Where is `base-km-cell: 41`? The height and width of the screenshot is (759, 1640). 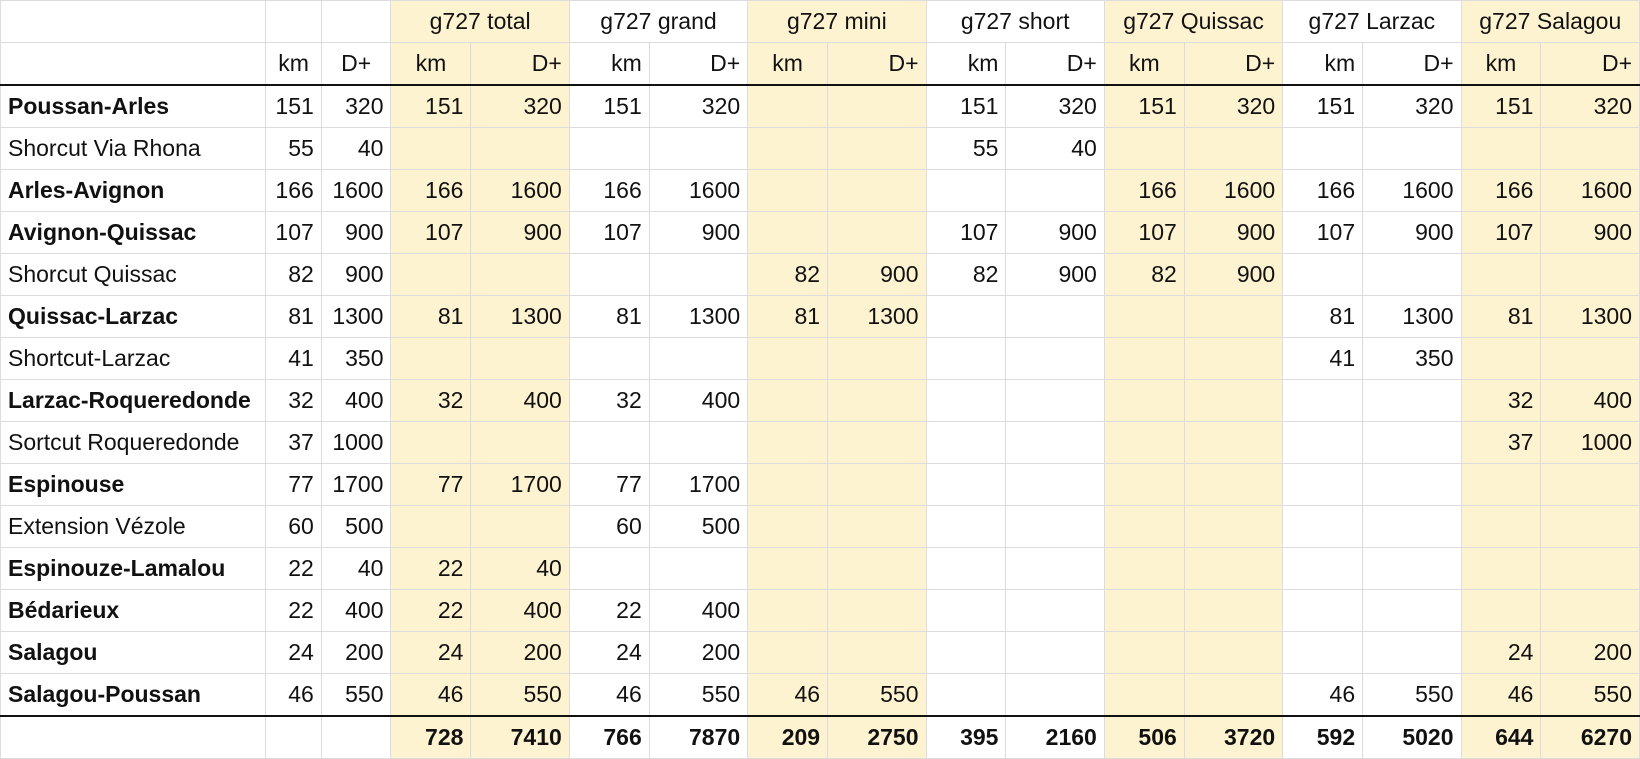 base-km-cell: 41 is located at coordinates (293, 358).